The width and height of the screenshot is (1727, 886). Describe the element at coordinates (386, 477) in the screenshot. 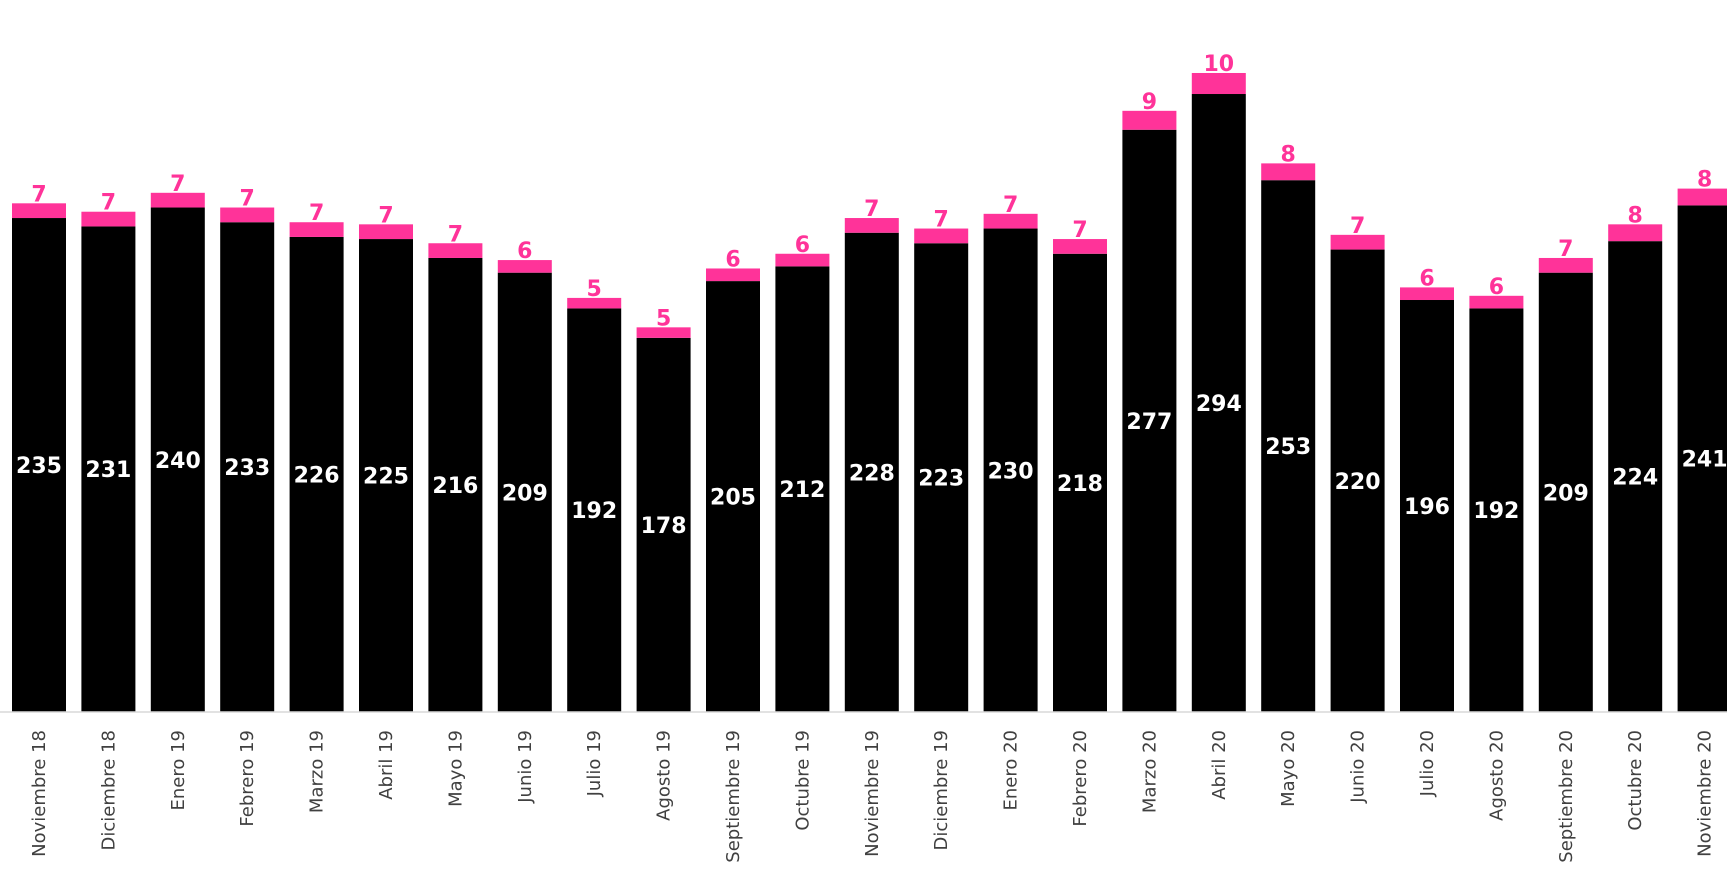

I see `data-label-main: 225` at that location.